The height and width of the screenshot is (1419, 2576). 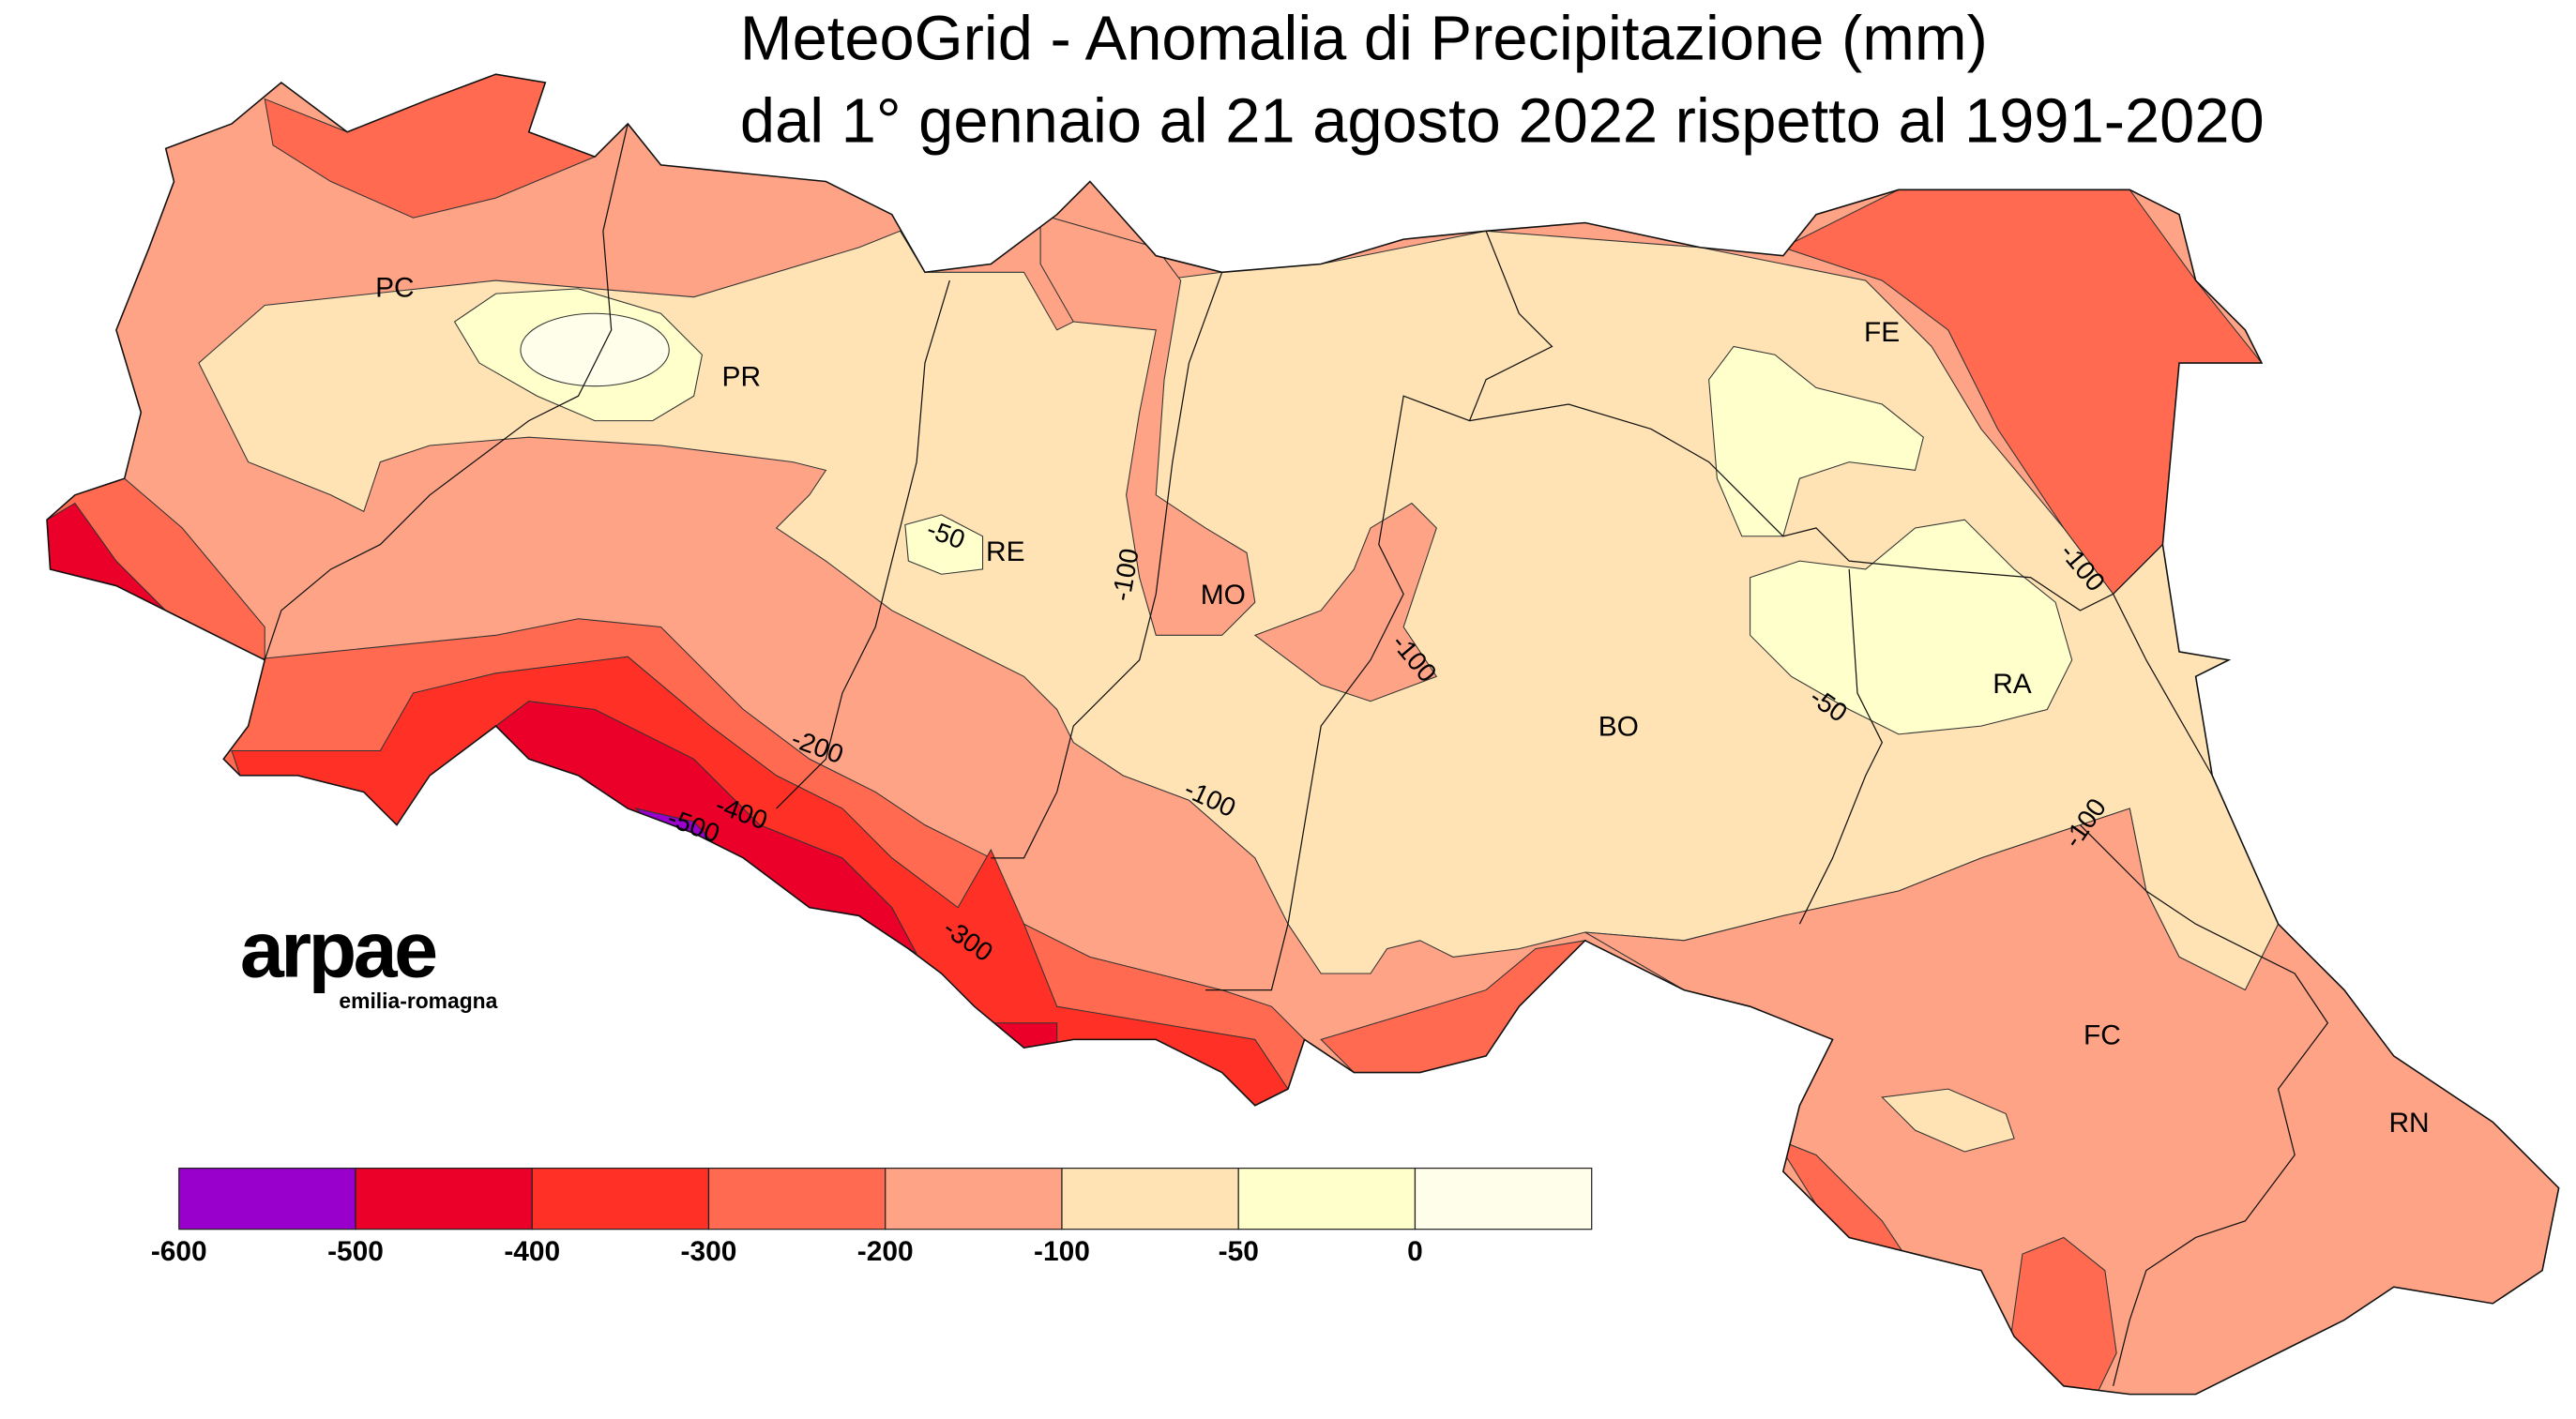 What do you see at coordinates (1816, 441) in the screenshot?
I see `zone-fe-yellow` at bounding box center [1816, 441].